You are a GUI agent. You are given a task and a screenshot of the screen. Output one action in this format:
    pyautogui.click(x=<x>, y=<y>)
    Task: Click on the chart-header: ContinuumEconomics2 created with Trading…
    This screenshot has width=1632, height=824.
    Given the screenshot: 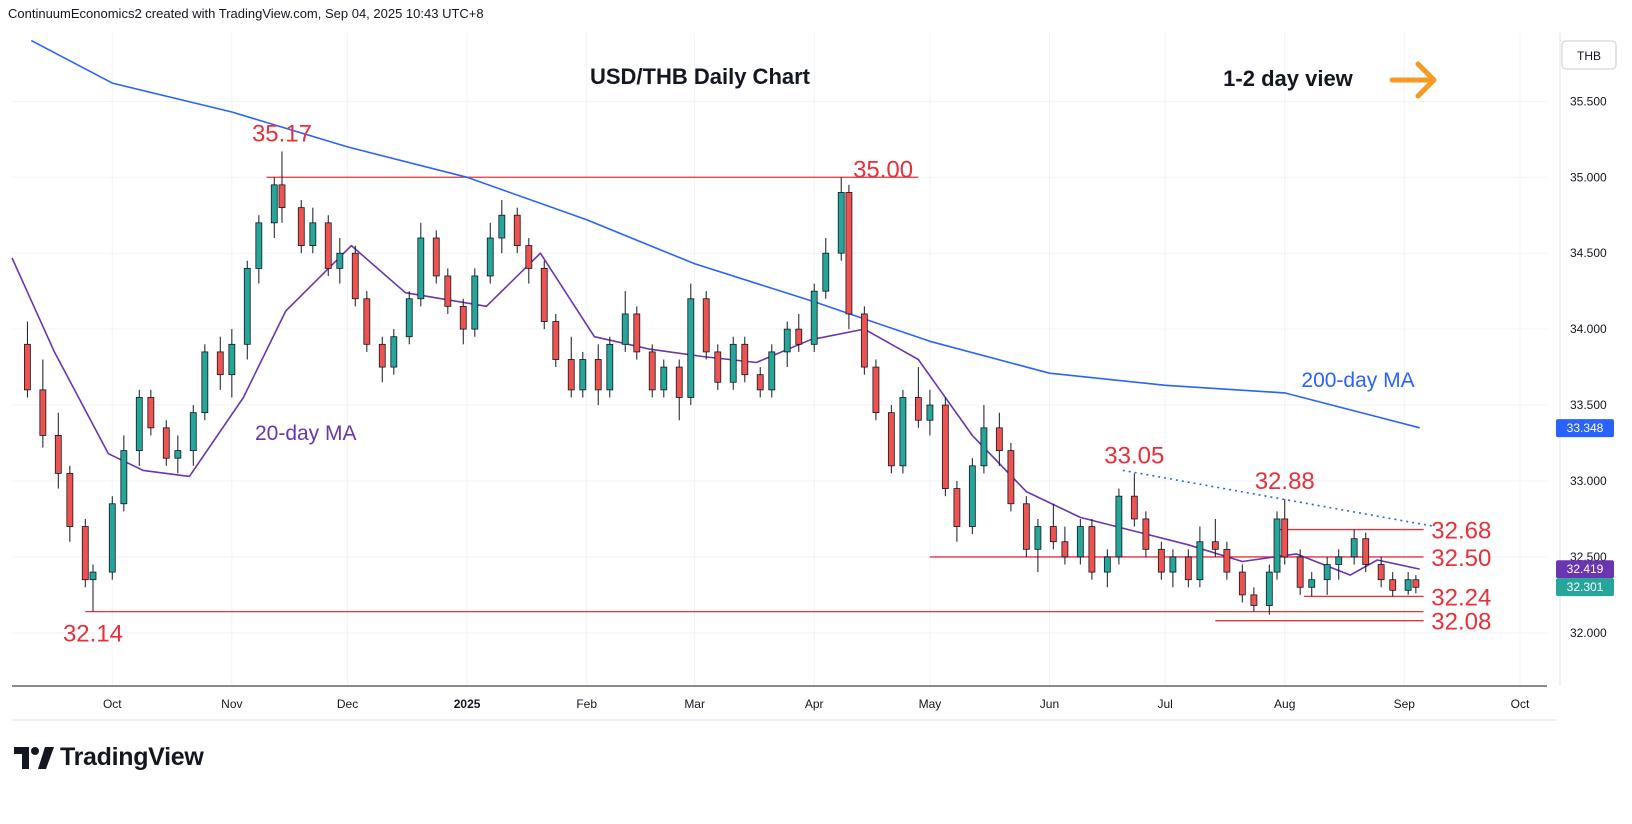 What is the action you would take?
    pyautogui.click(x=246, y=13)
    